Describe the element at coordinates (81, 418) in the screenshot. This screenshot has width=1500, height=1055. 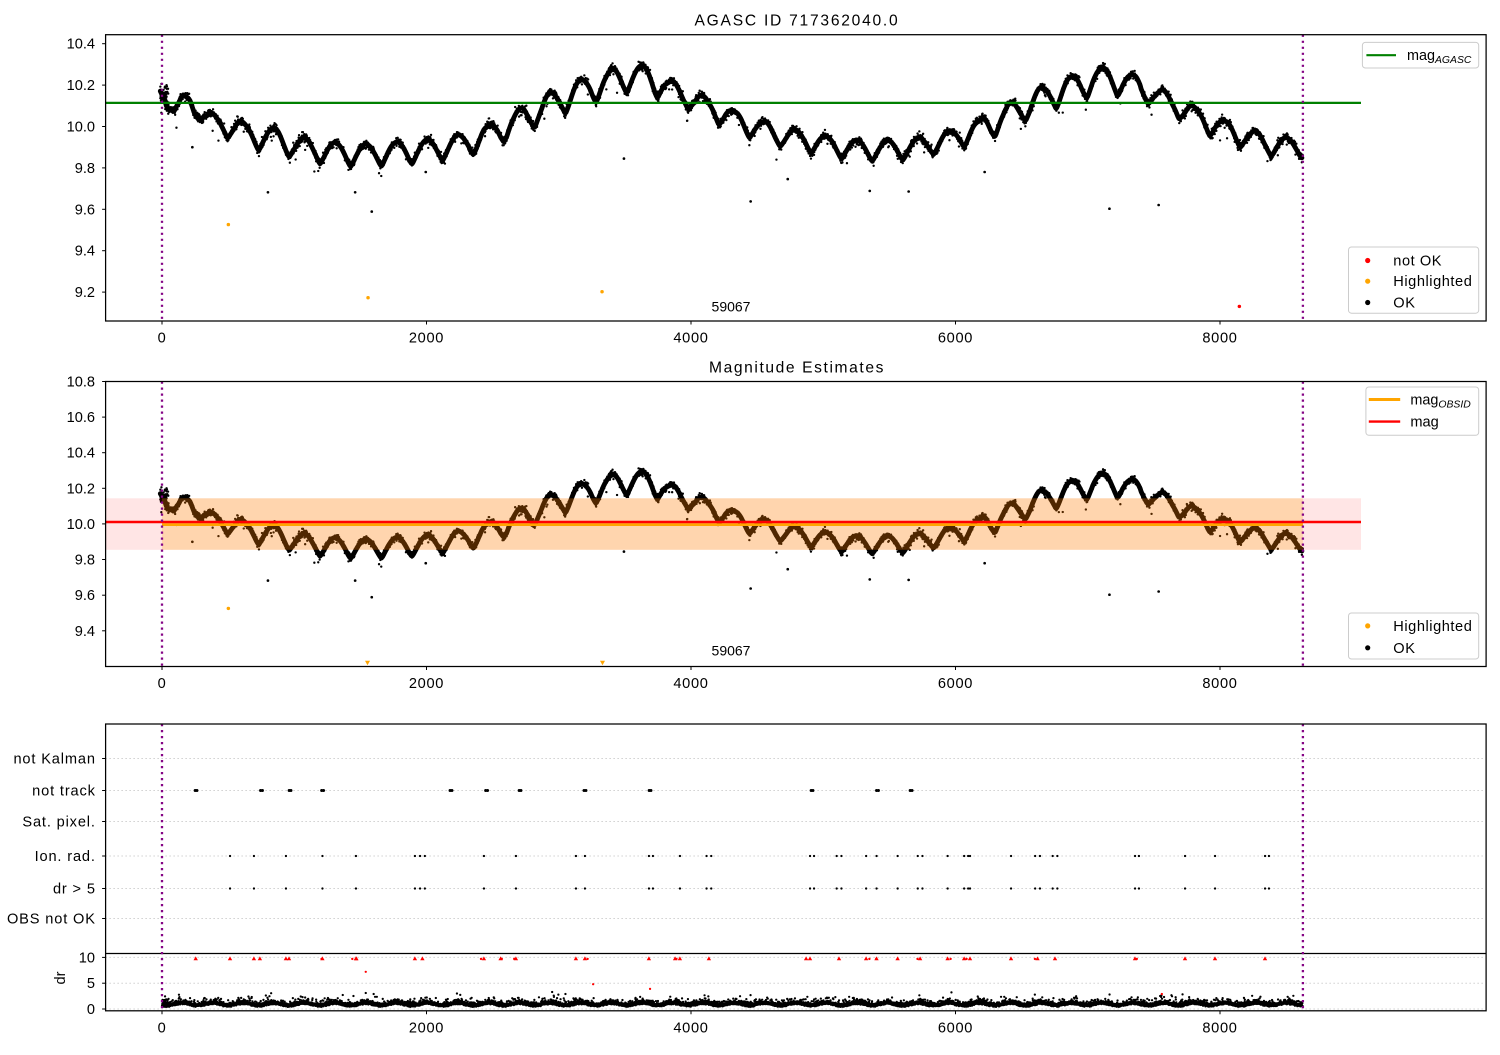
I see `svg-text: 10.6` at that location.